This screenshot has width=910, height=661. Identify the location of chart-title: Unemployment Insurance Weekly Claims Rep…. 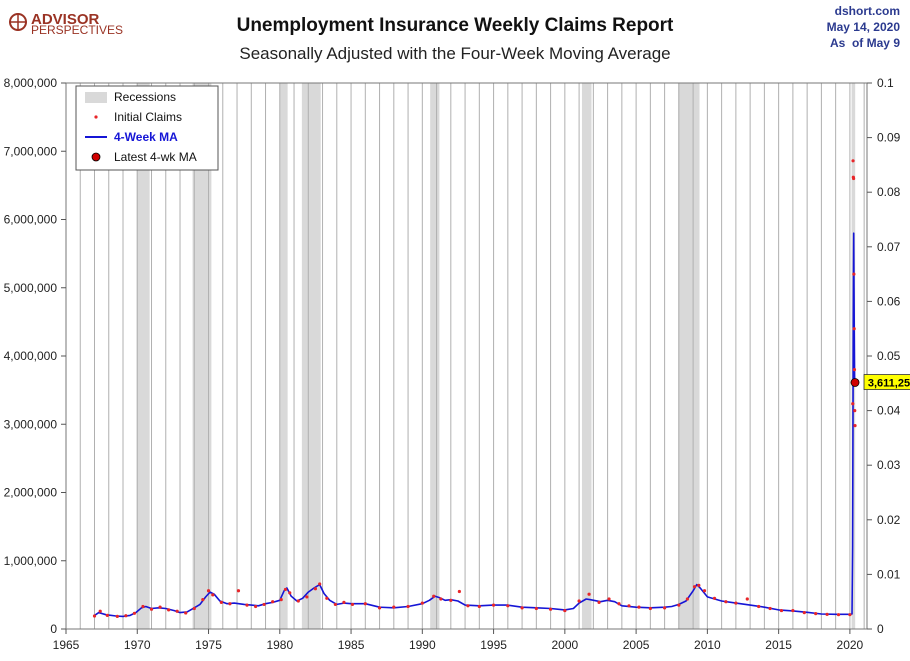
(455, 25).